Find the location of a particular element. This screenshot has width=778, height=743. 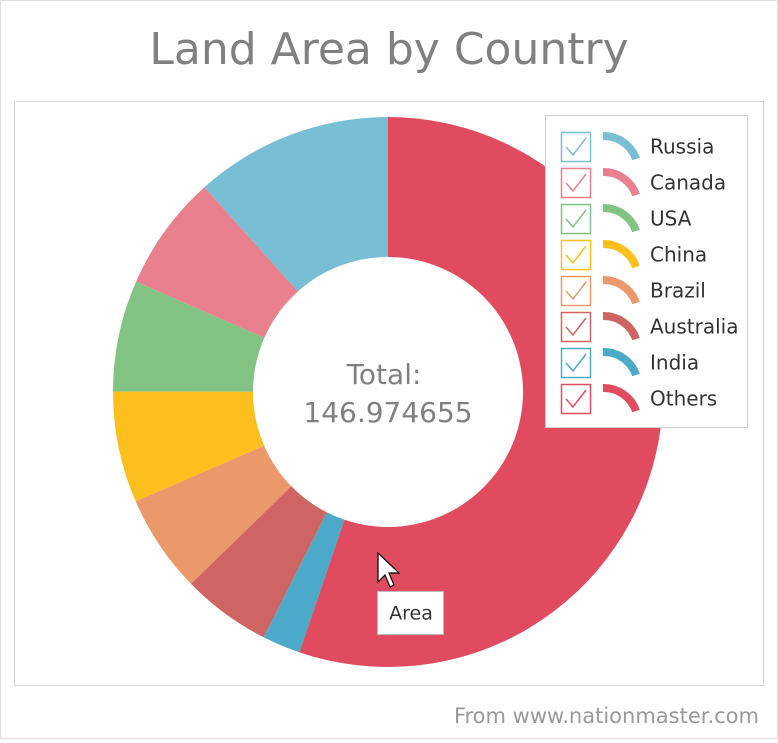

legend-label: Russia is located at coordinates (682, 147).